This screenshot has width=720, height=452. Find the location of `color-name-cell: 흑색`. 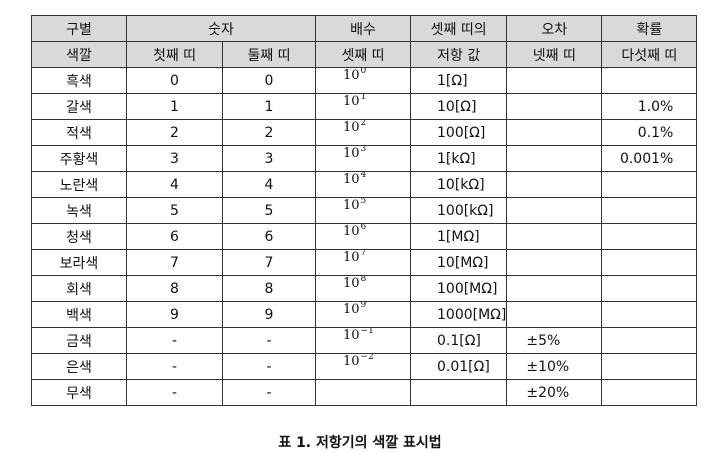

color-name-cell: 흑색 is located at coordinates (79, 80).